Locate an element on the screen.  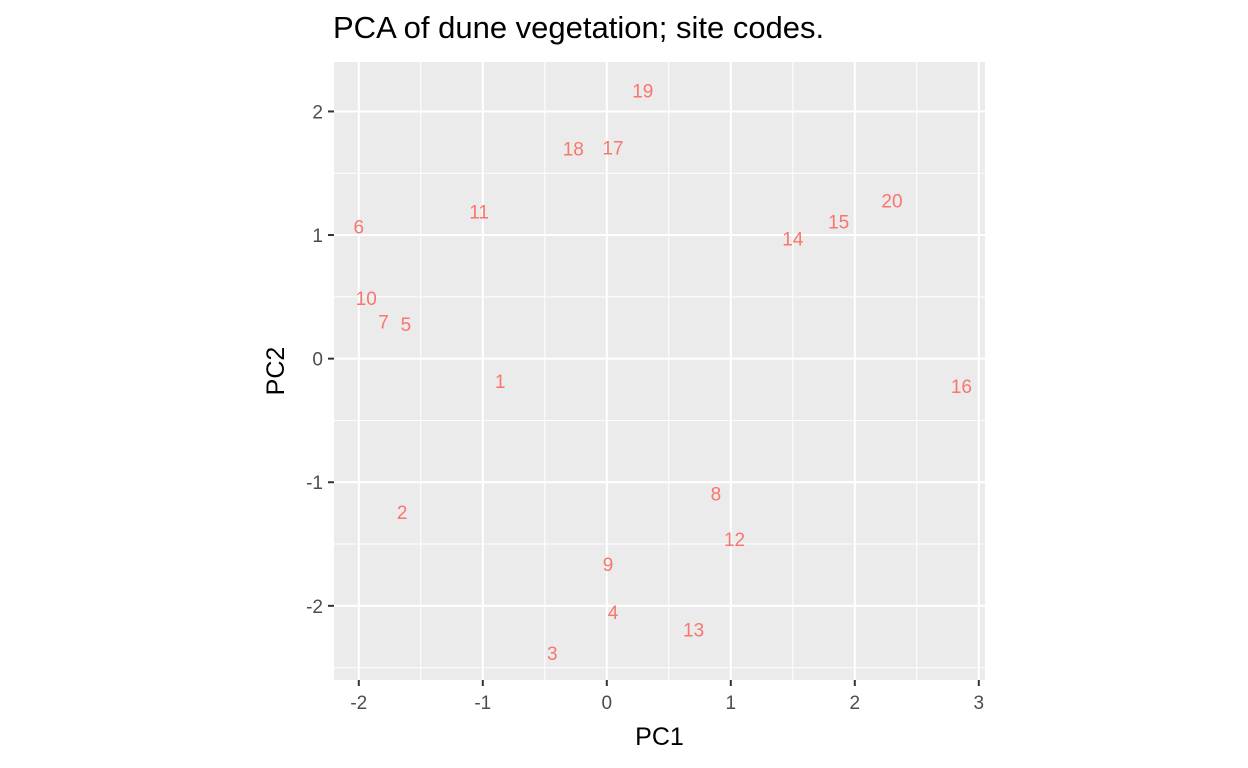
x-axis: -2 -1 0 1 2 3 is located at coordinates (667, 697).